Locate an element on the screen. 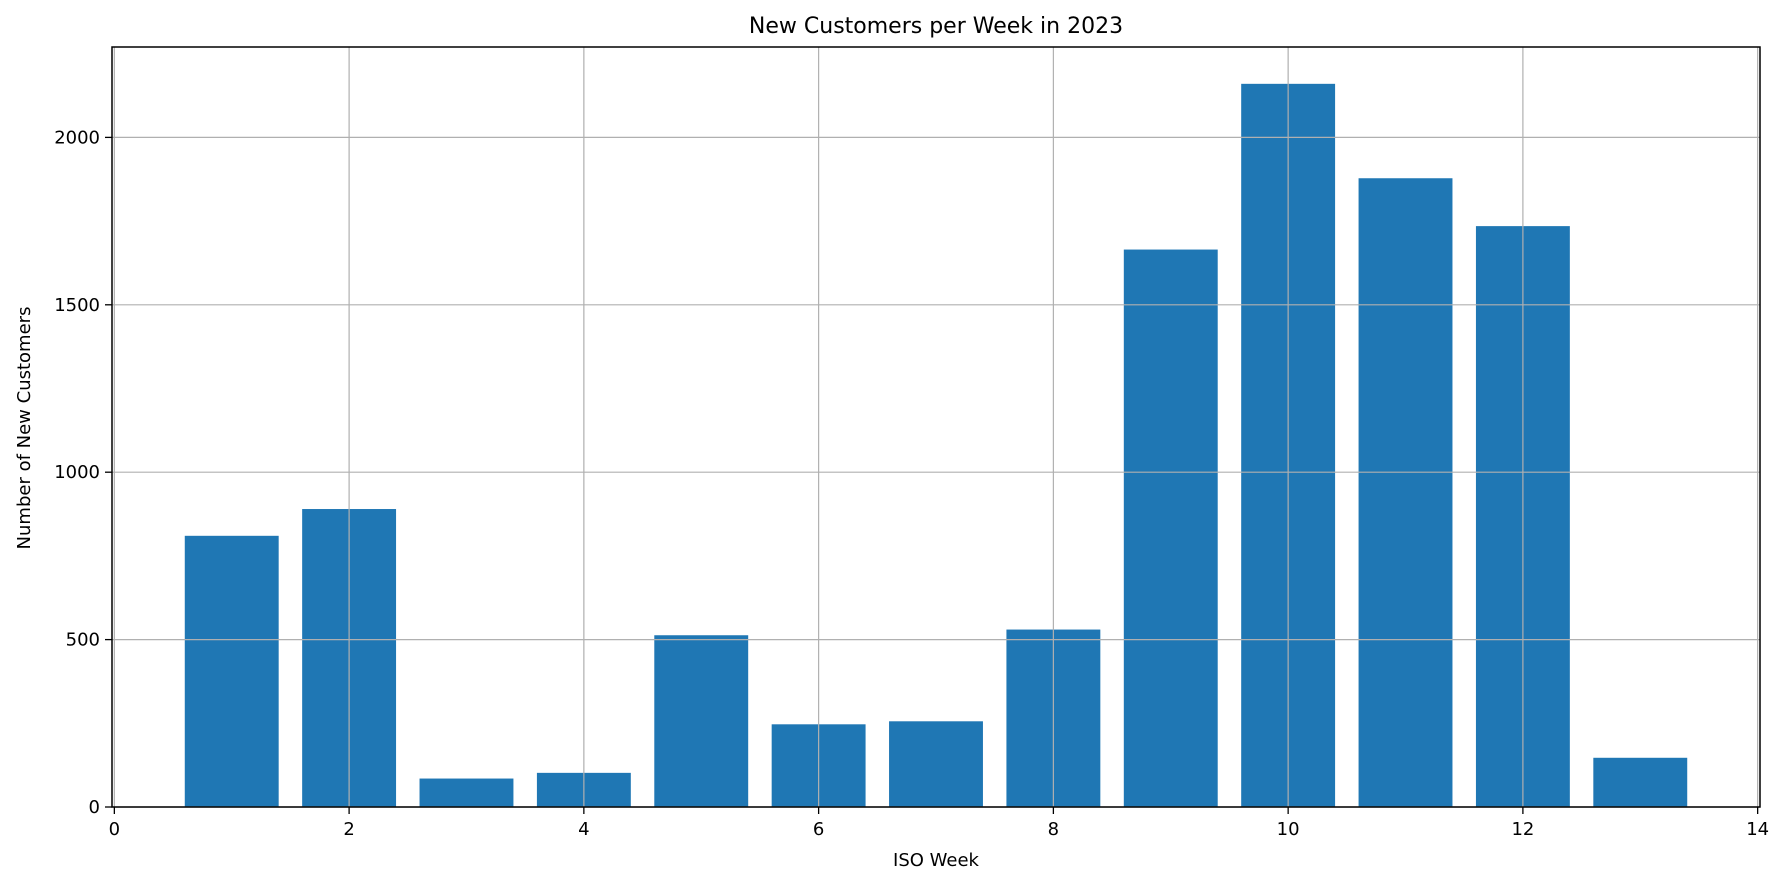  y-tick-label: 1000 is located at coordinates (77, 472).